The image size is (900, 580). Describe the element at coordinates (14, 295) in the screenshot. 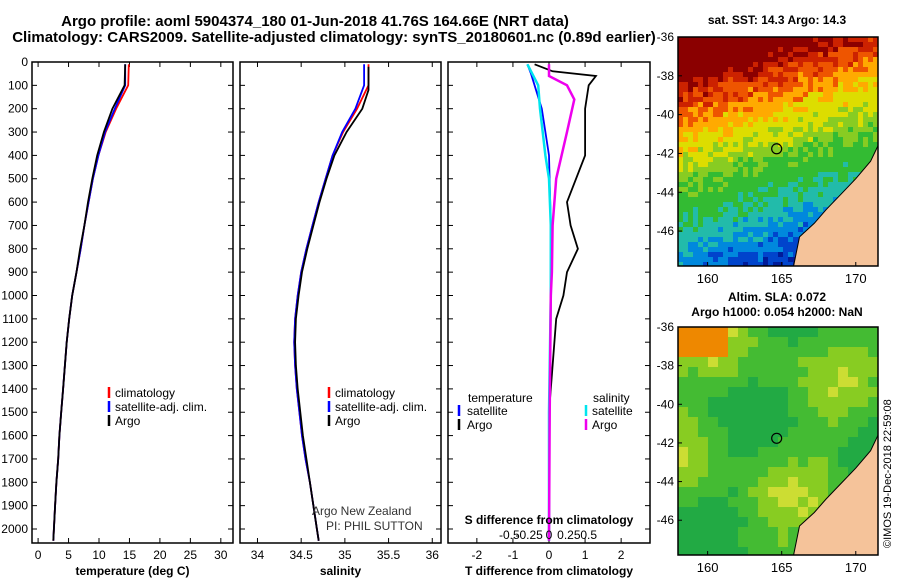

I see `depth-tick-label: 1000` at that location.